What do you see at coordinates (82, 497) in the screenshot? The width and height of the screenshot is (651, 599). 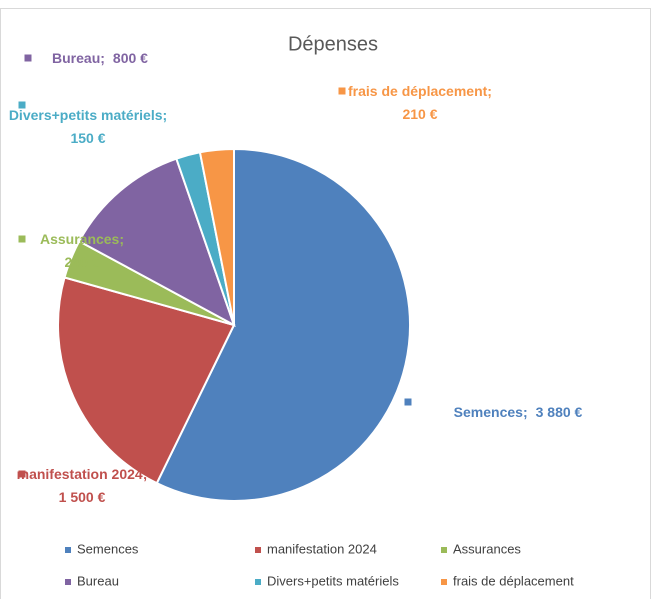 I see `label-value: 1 500 €` at bounding box center [82, 497].